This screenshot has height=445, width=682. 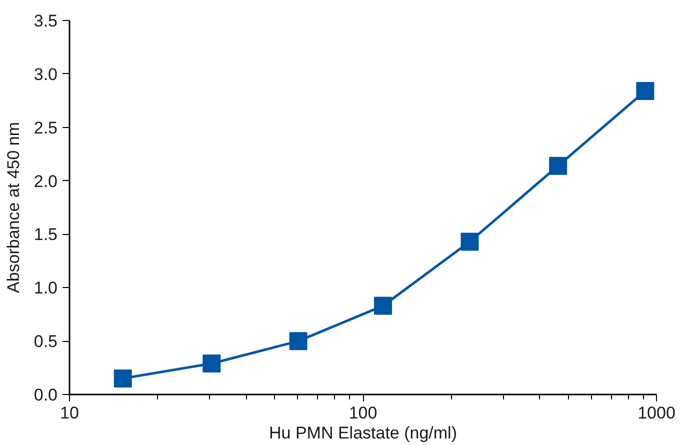 What do you see at coordinates (46, 128) in the screenshot?
I see `y-tick-label: 2.5` at bounding box center [46, 128].